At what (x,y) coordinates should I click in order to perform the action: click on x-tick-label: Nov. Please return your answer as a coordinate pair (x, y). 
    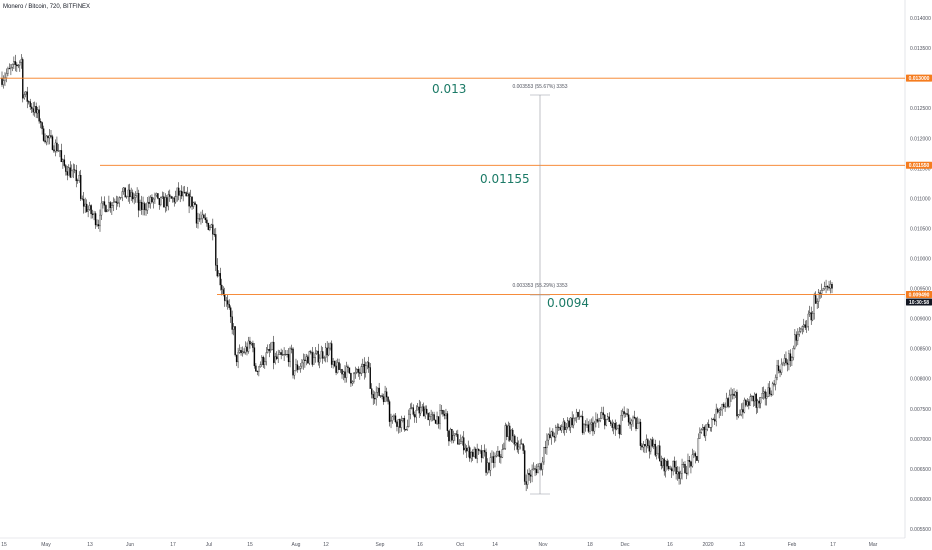
    Looking at the image, I should click on (543, 545).